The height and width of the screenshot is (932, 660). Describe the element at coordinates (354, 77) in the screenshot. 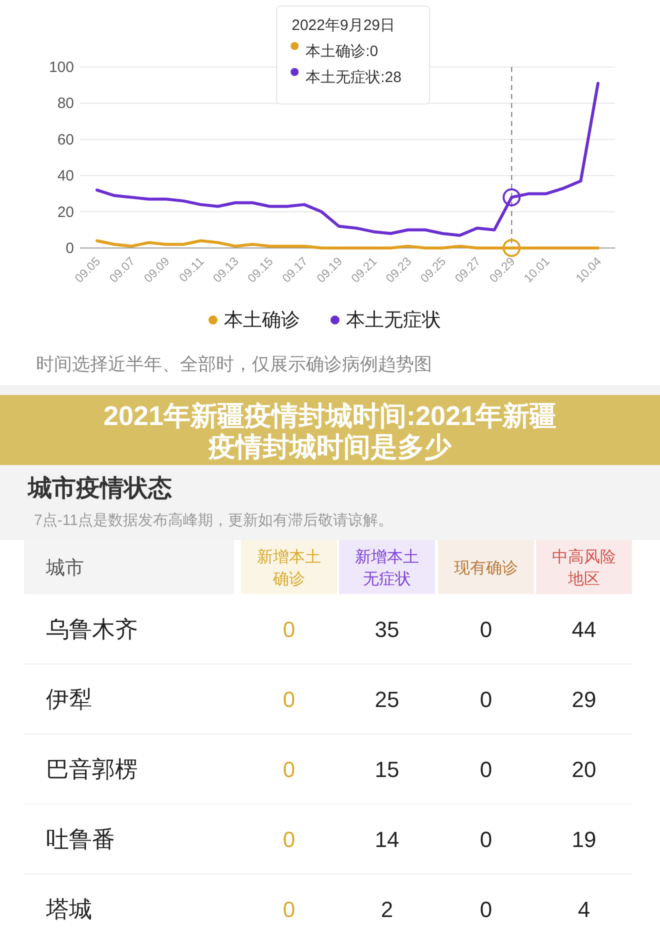

I see `annotation: 本土无症状:28` at that location.